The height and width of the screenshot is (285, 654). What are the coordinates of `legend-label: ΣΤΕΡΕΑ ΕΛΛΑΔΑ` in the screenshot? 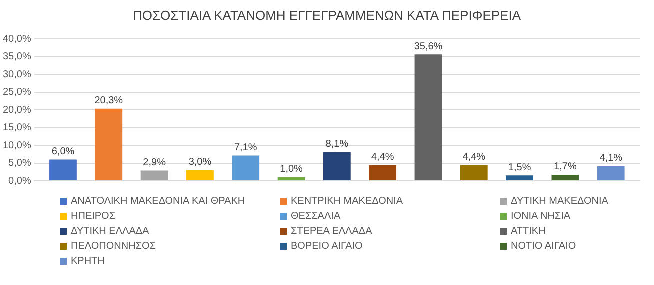 It's located at (331, 231).